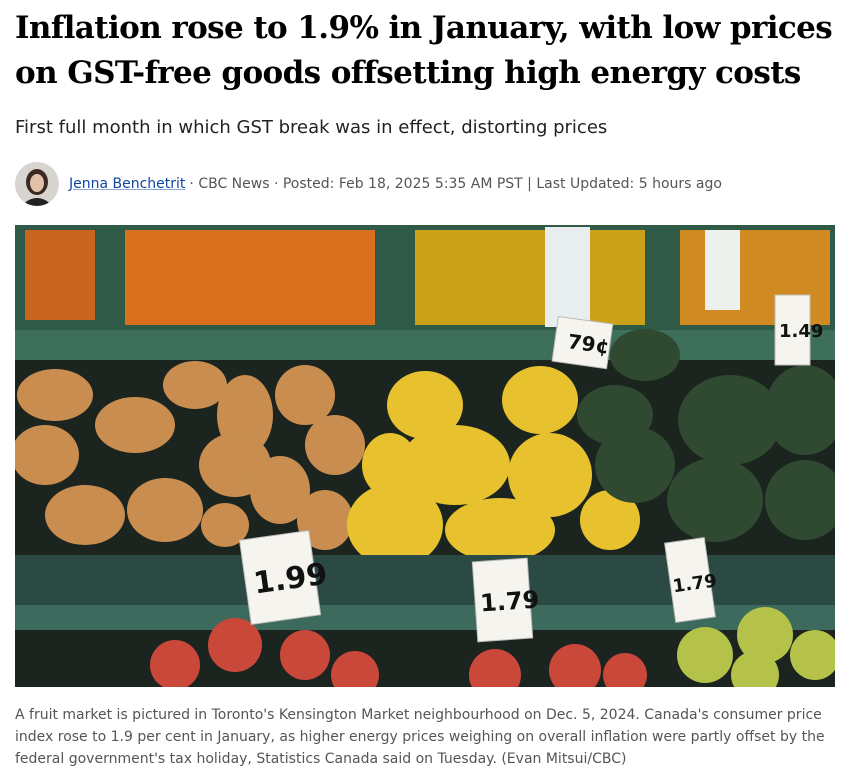 This screenshot has height=784, width=845. I want to click on price-tag: 1.49, so click(801, 331).